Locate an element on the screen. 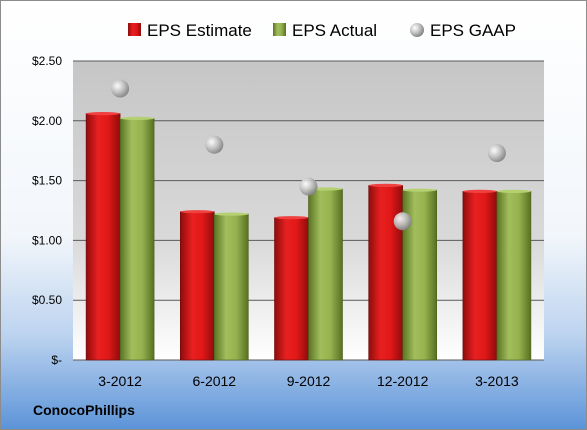 The width and height of the screenshot is (587, 430). y-tick-label: $0.50 is located at coordinates (47, 300).